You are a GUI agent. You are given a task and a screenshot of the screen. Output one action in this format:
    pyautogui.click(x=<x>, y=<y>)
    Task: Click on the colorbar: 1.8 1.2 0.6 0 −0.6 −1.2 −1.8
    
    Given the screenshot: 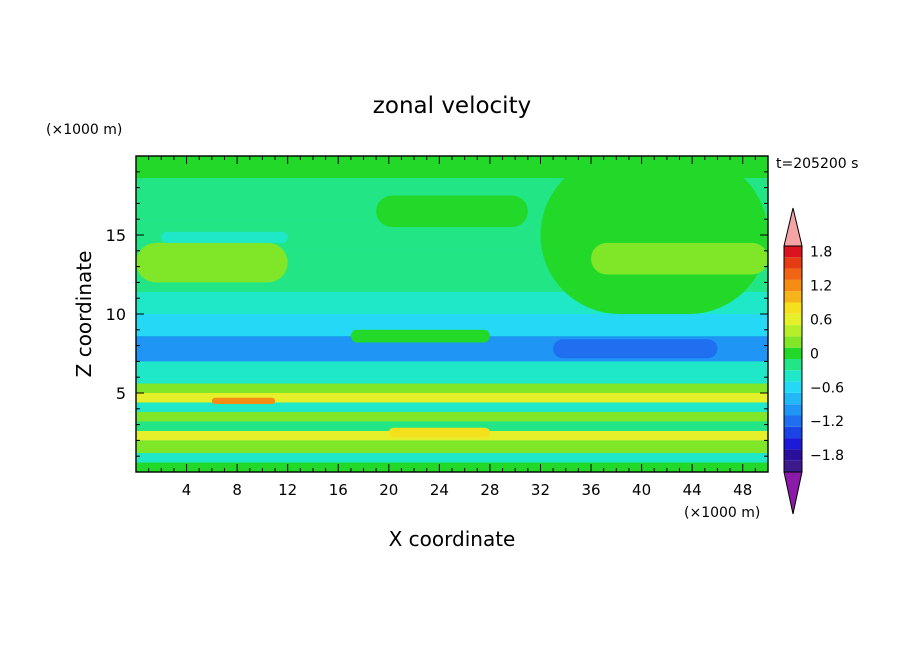 What is the action you would take?
    pyautogui.click(x=813, y=361)
    